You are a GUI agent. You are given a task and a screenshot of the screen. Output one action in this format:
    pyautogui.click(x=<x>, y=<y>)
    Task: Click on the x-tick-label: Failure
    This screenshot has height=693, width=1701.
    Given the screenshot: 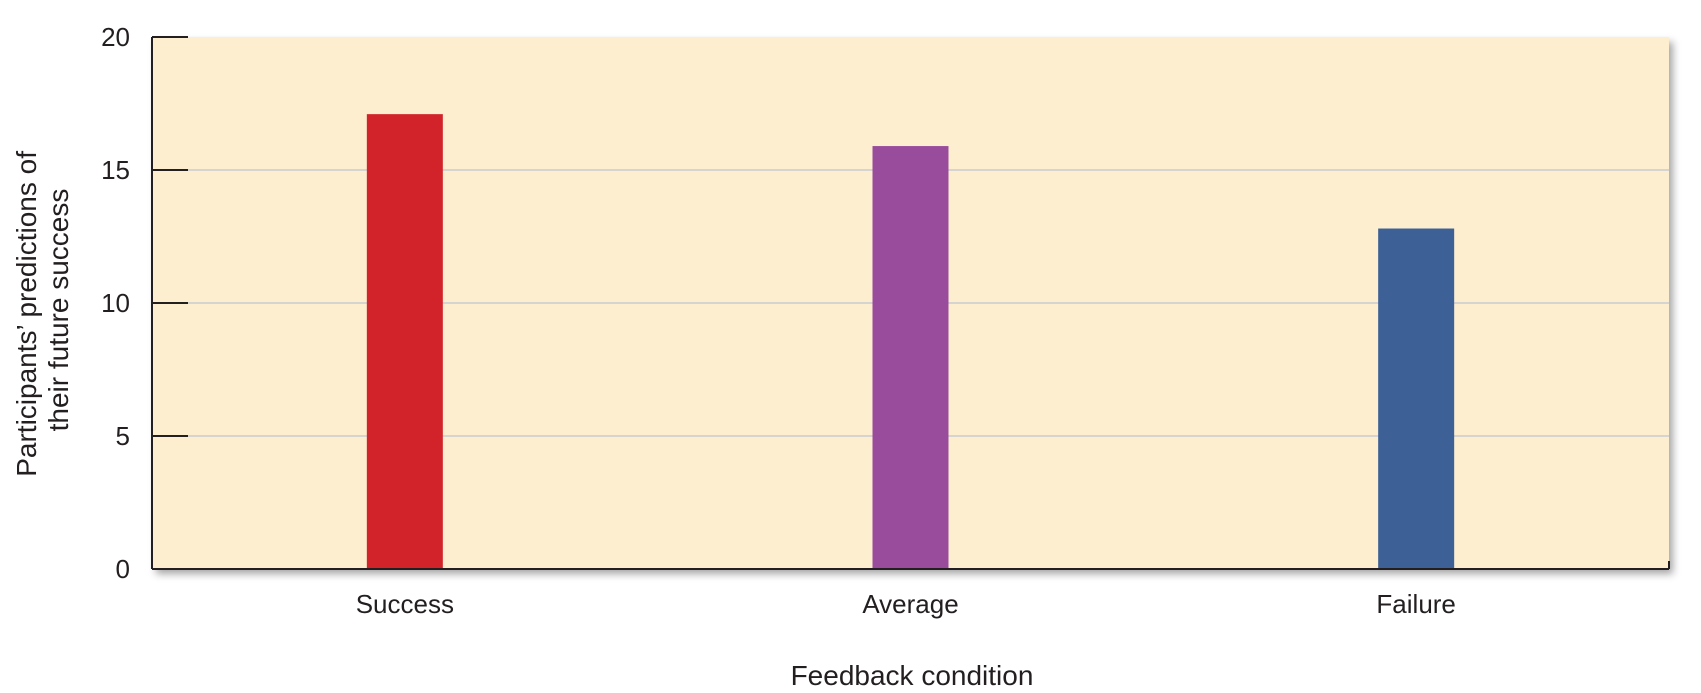 What is the action you would take?
    pyautogui.click(x=1415, y=604)
    